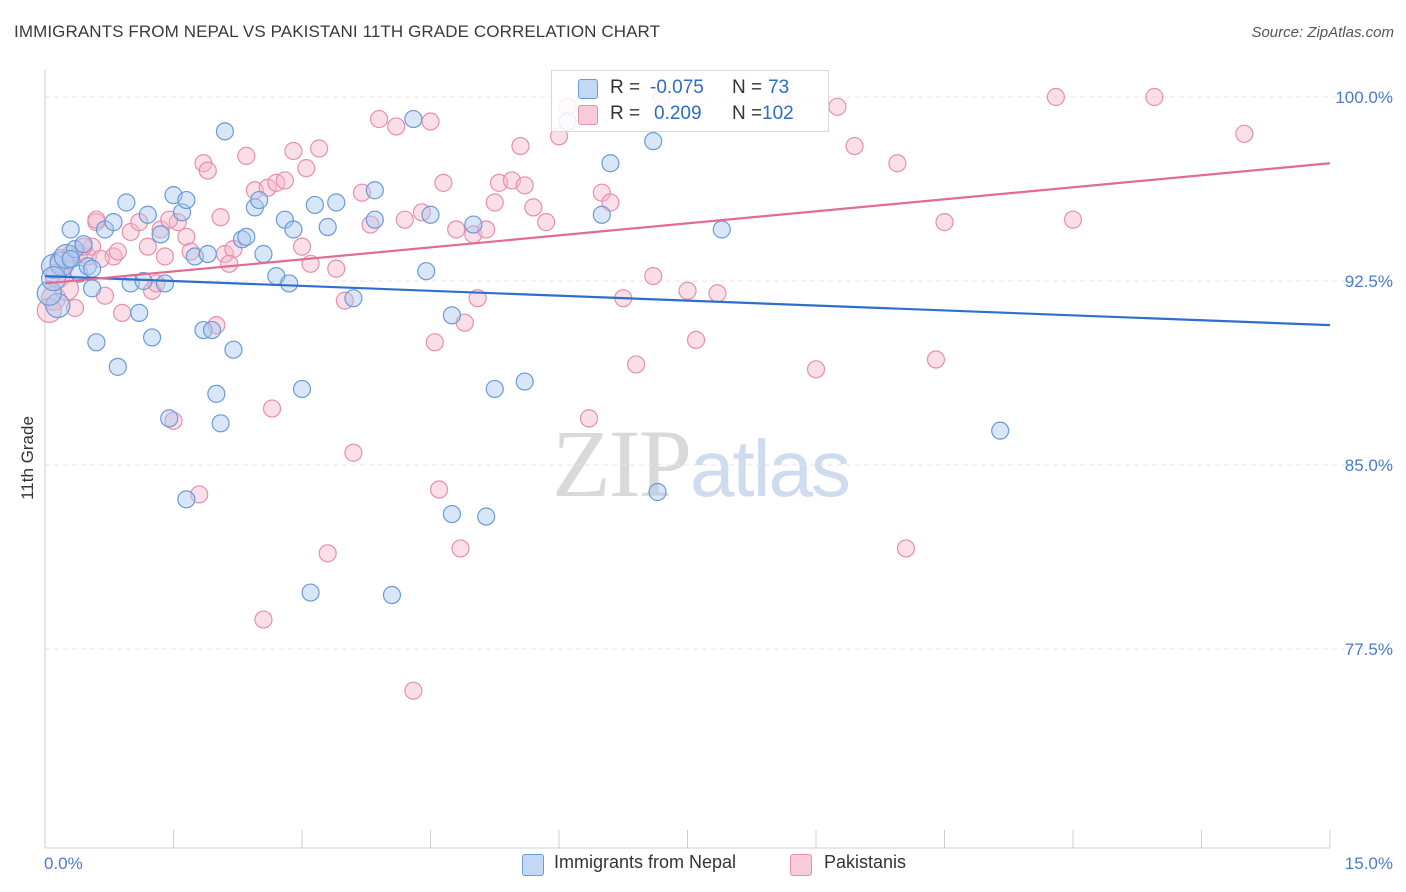 The image size is (1406, 892). I want to click on watermark: ZIPatlas, so click(701, 463).